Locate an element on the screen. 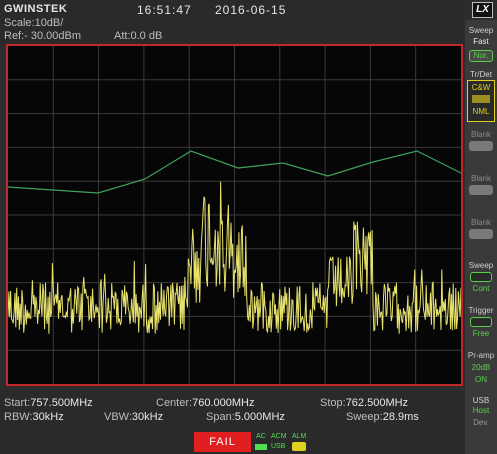 This screenshot has height=454, width=497. trigger-label: Trigger is located at coordinates (481, 310).